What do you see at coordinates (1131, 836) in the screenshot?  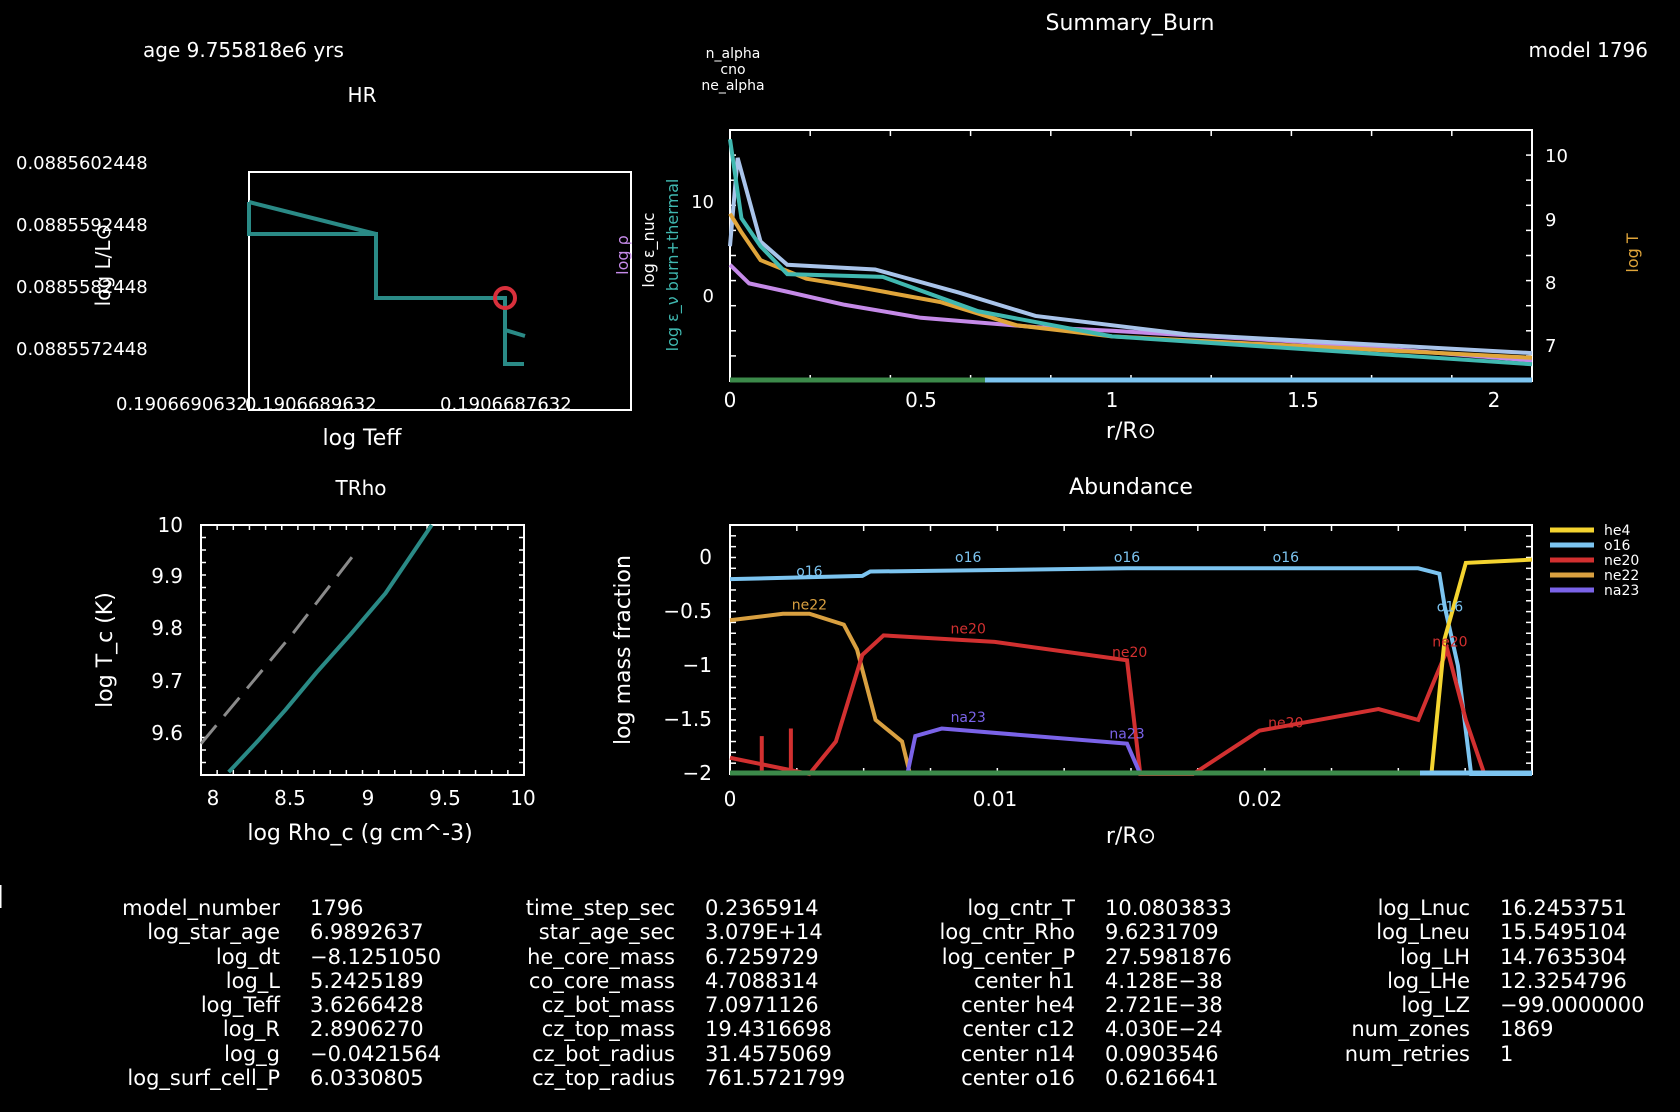 I see `abund-xlabel: r/R⊙` at bounding box center [1131, 836].